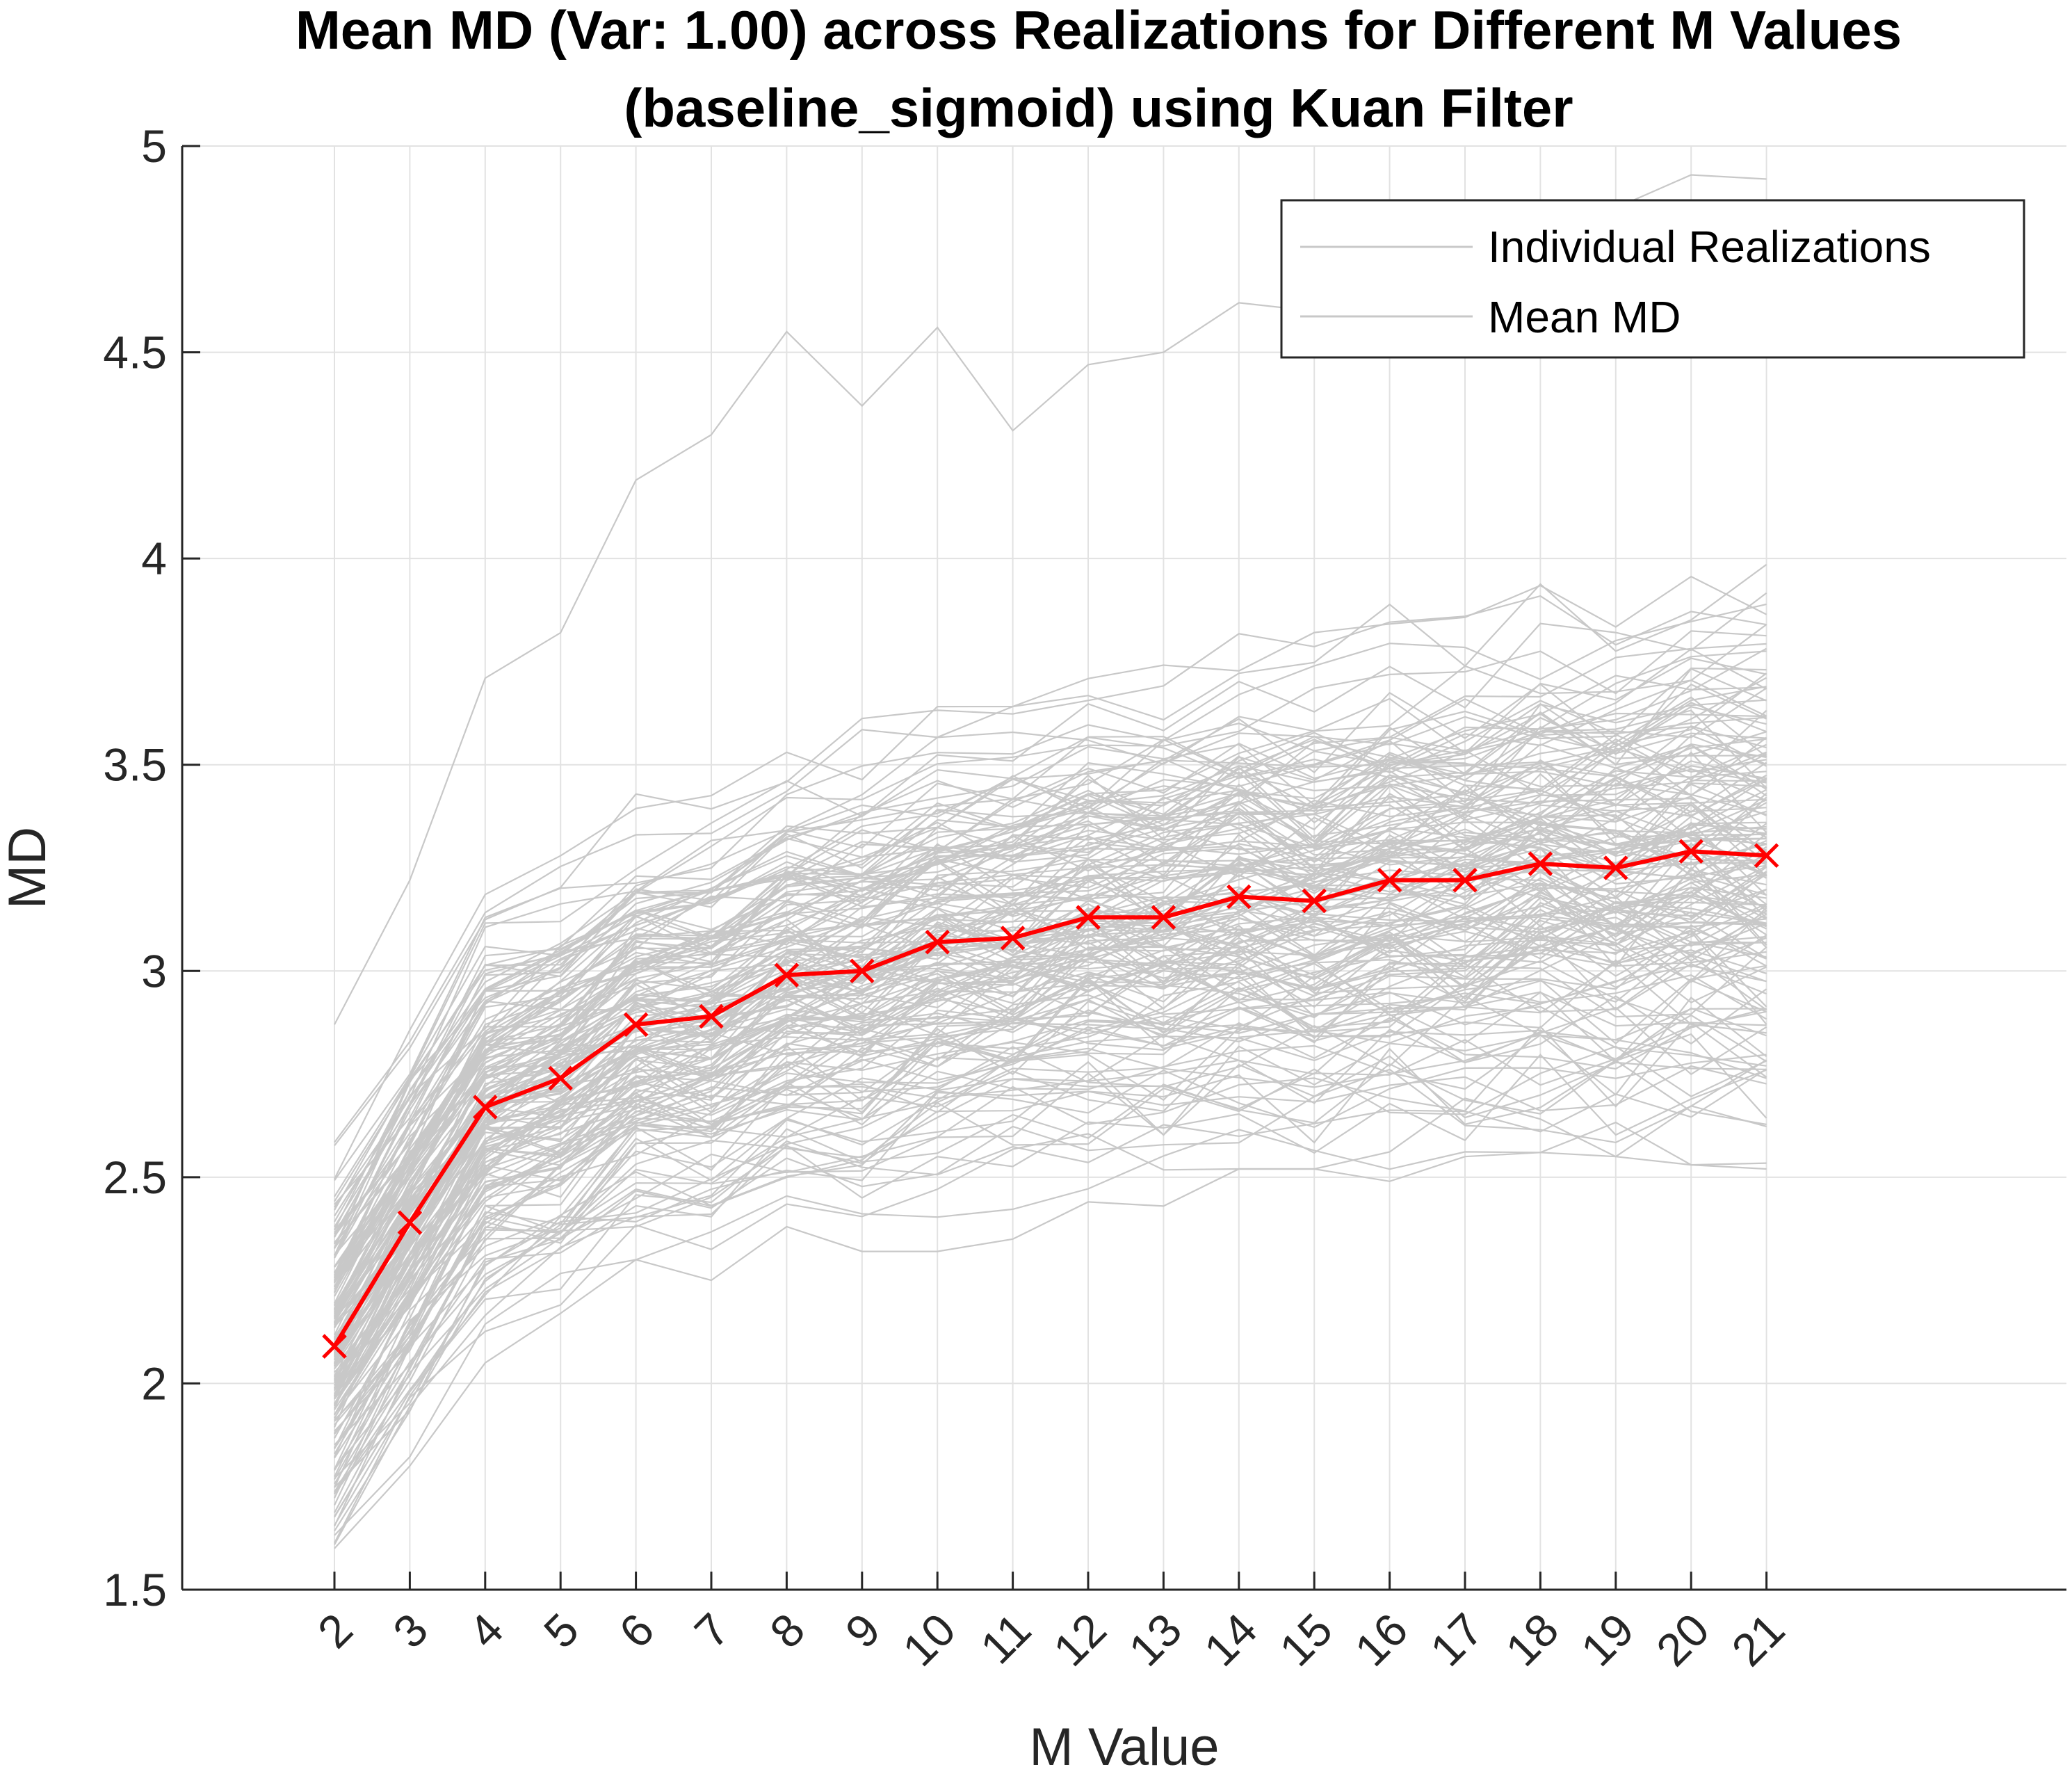 The width and height of the screenshot is (2072, 1783). Describe the element at coordinates (1124, 1747) in the screenshot. I see `x-axis-label: M Value` at that location.